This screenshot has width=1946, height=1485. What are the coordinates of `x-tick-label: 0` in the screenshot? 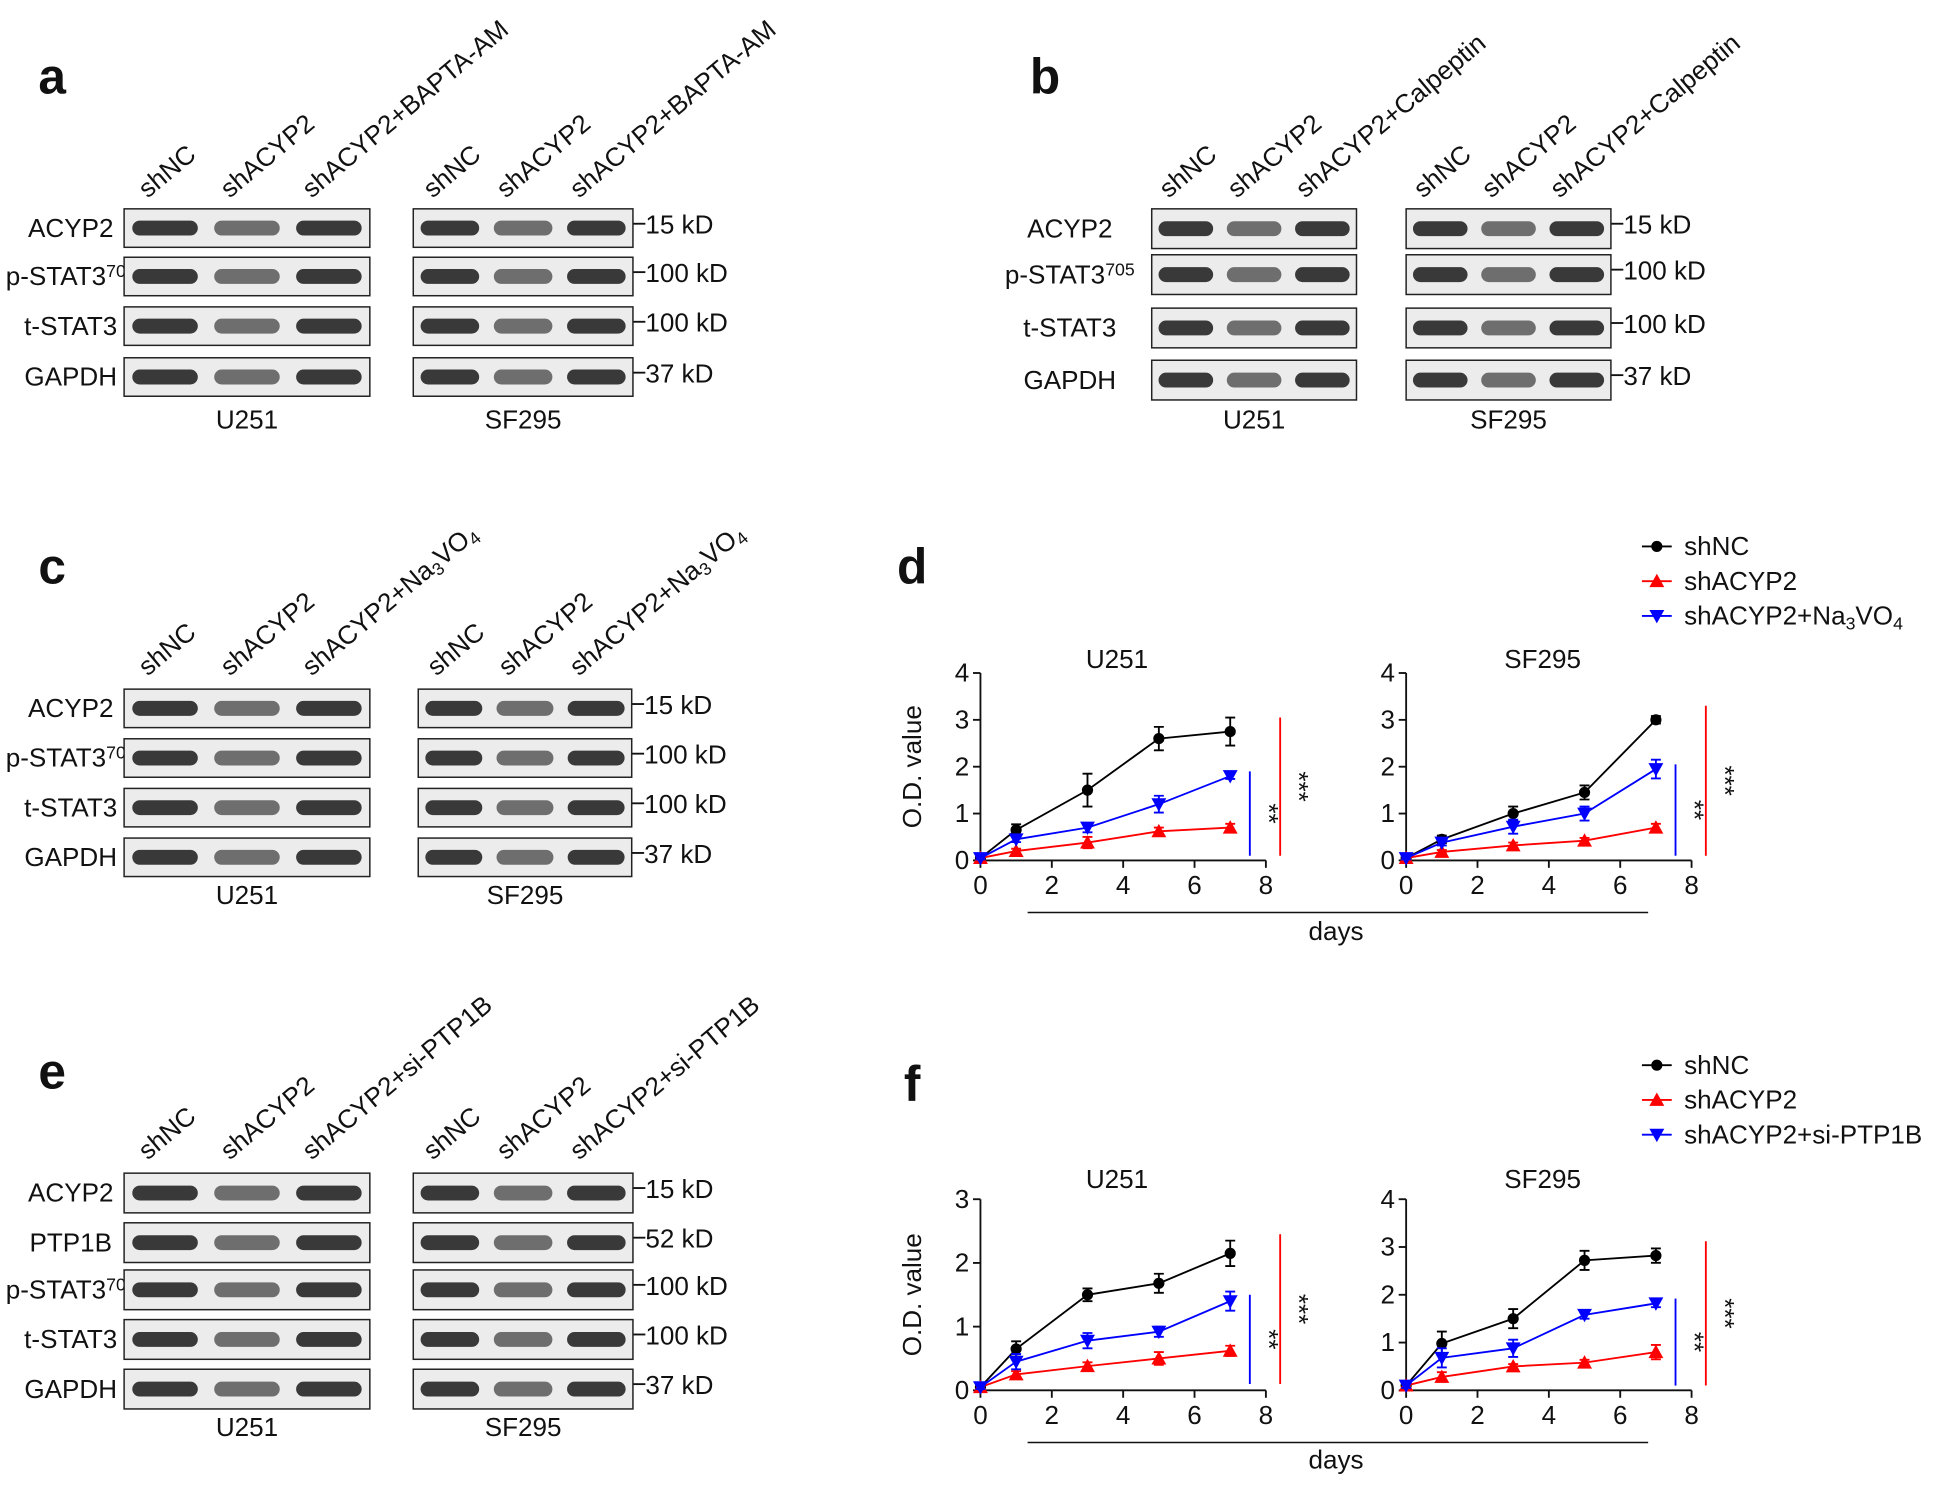 It's located at (1406, 885).